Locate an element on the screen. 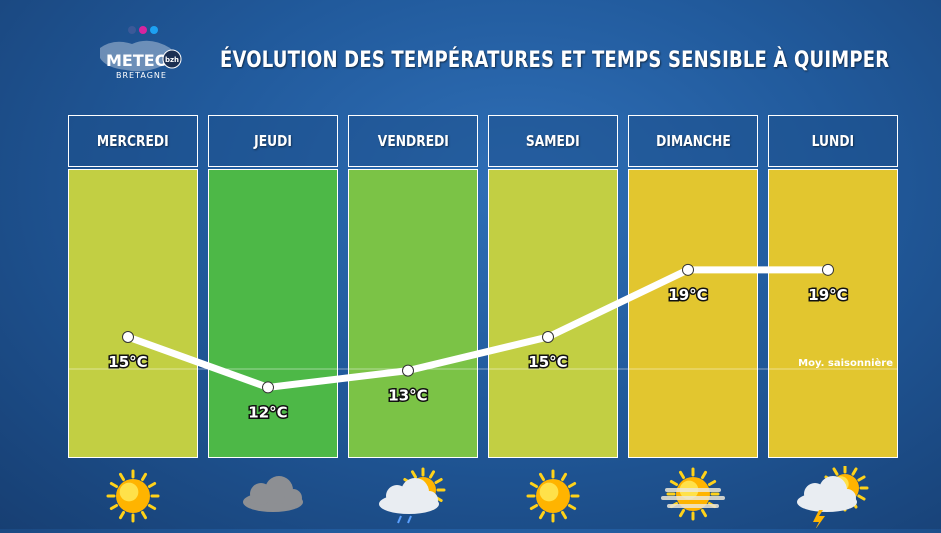 The height and width of the screenshot is (533, 941). temperature-label-3: 15°C is located at coordinates (547, 362).